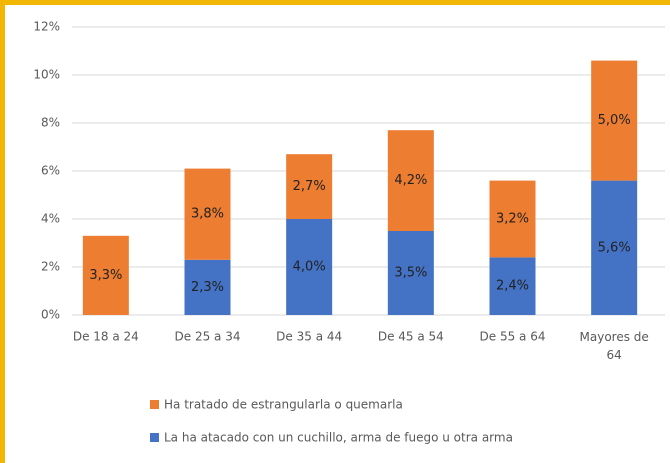 The height and width of the screenshot is (463, 670). I want to click on data-label: 3,3%, so click(105, 275).